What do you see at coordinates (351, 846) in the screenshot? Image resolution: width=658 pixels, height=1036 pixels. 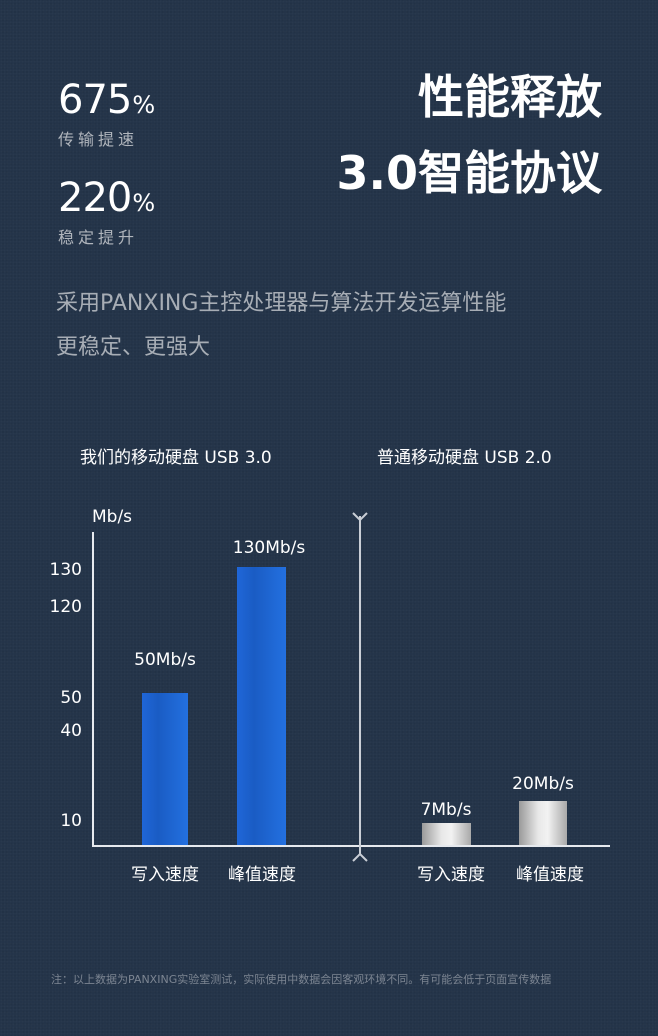 I see `x-axis` at bounding box center [351, 846].